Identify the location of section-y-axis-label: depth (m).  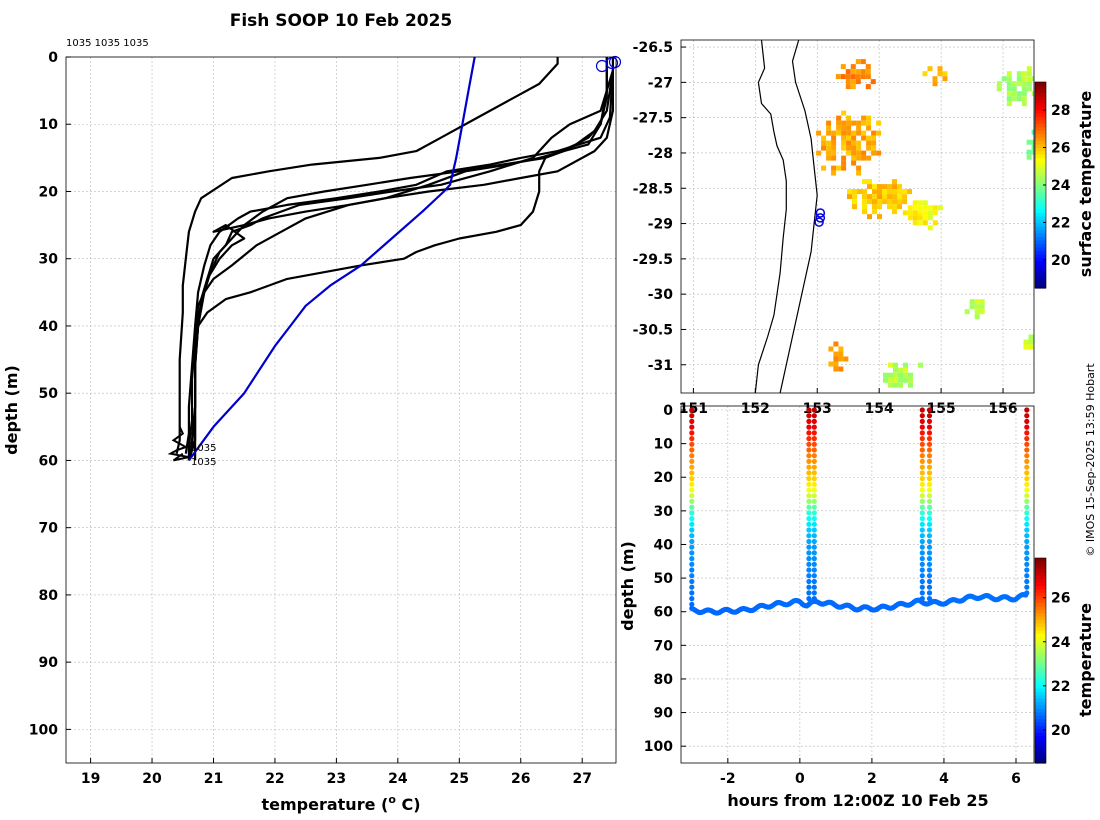
(627, 586).